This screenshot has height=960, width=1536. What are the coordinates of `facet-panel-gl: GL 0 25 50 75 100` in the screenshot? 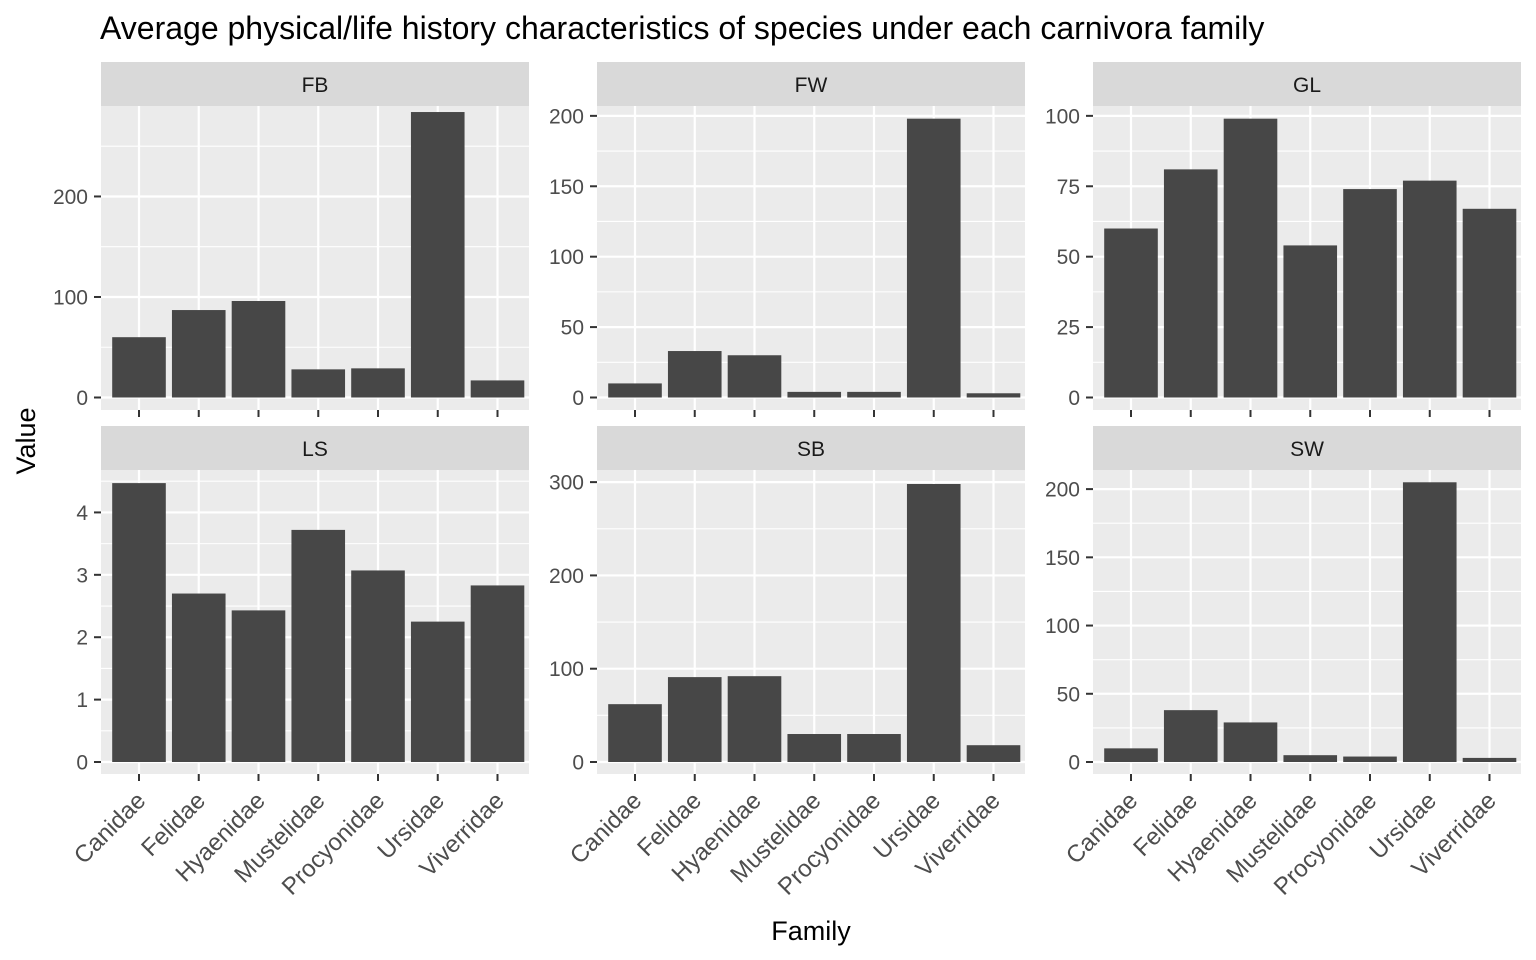 It's located at (1283, 239).